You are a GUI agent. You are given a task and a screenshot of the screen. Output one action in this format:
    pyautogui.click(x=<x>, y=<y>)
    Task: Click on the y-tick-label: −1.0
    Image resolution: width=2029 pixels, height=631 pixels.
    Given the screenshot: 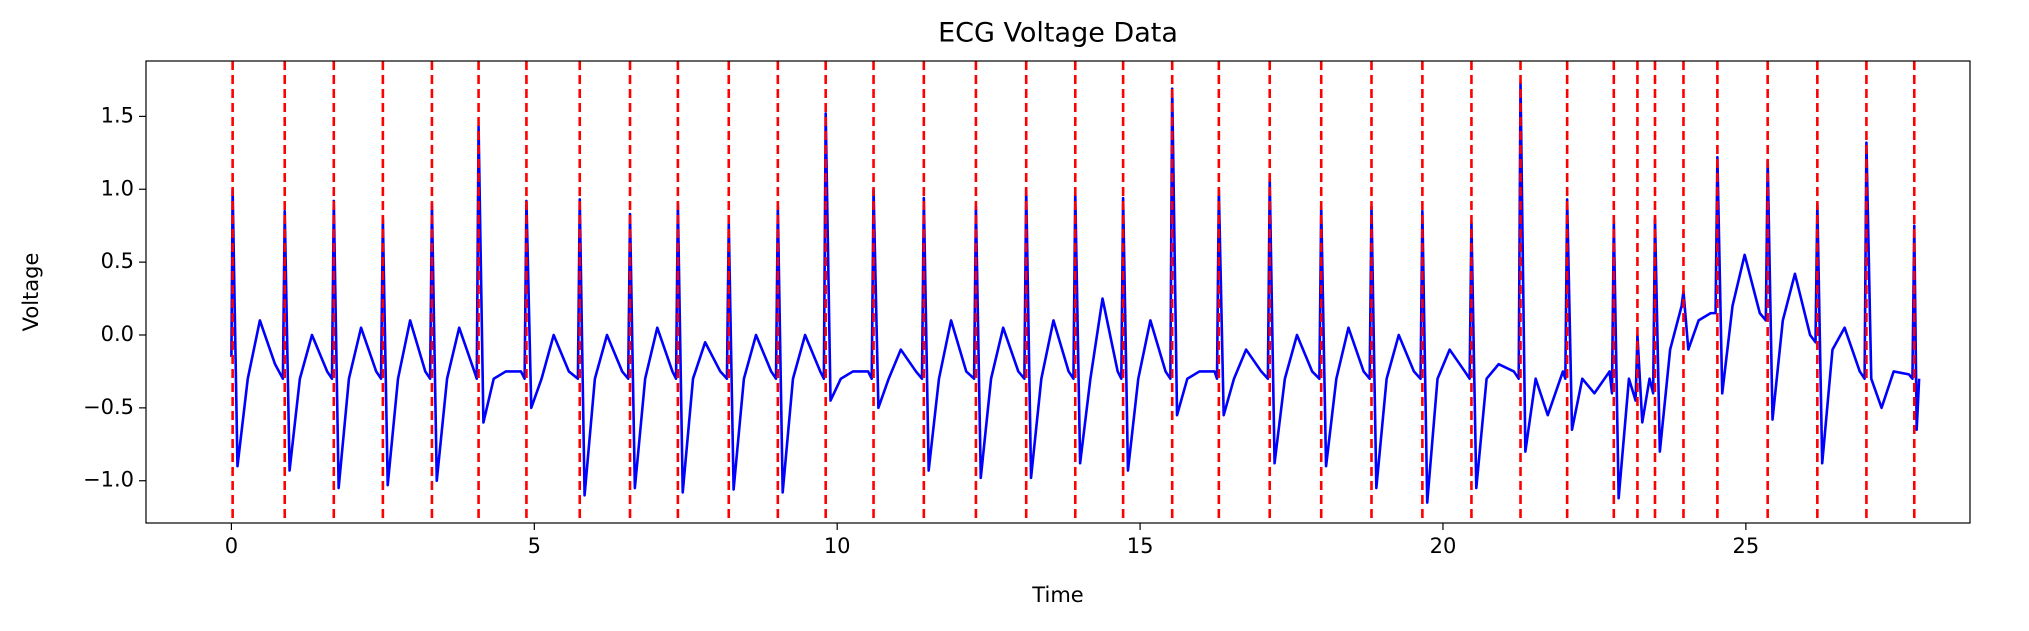 What is the action you would take?
    pyautogui.click(x=108, y=480)
    